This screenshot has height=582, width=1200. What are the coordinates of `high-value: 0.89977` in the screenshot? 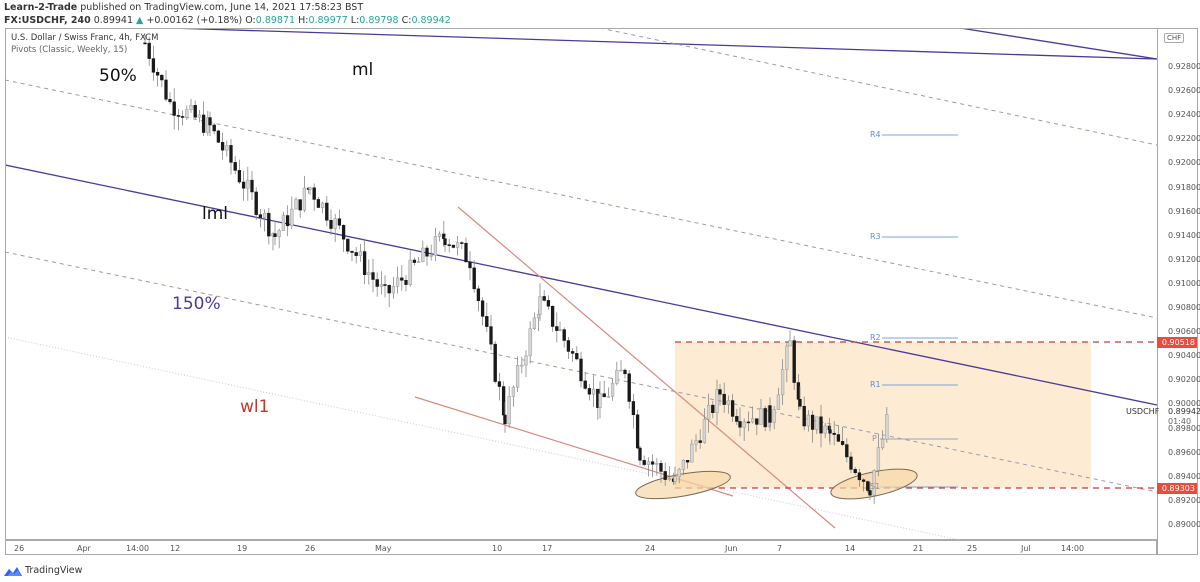 It's located at (328, 20).